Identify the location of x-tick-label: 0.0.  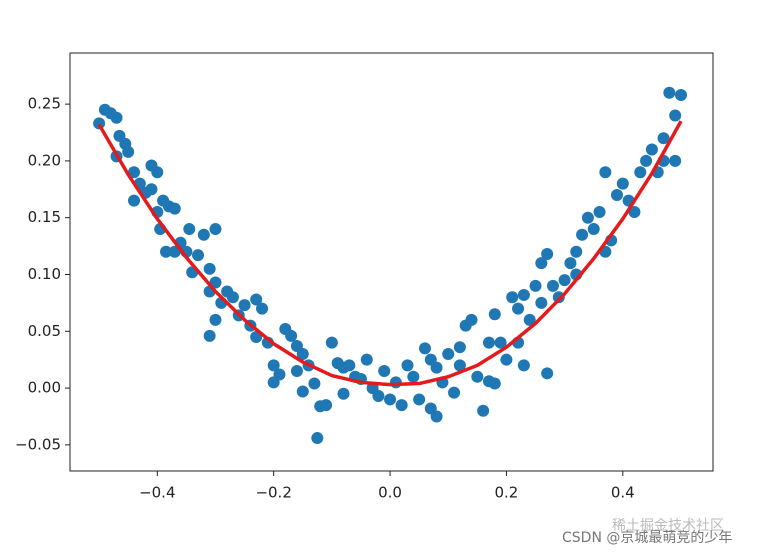
(390, 493).